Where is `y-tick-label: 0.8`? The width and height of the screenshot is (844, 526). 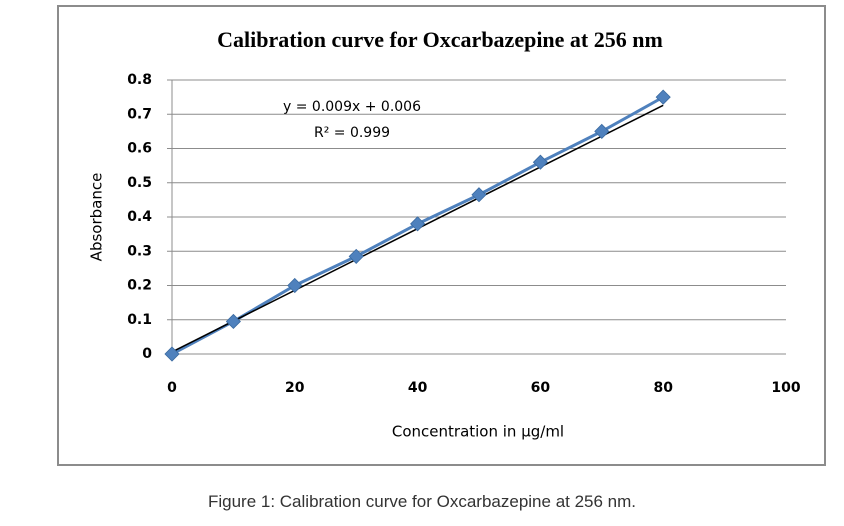
y-tick-label: 0.8 is located at coordinates (139, 80).